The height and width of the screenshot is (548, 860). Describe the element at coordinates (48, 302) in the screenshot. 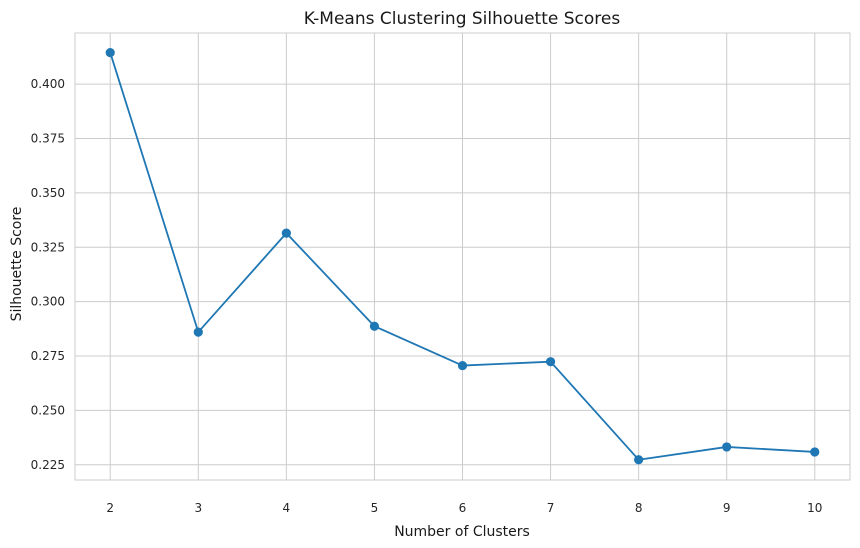

I see `y-tick-label-0-300: 0.300` at that location.